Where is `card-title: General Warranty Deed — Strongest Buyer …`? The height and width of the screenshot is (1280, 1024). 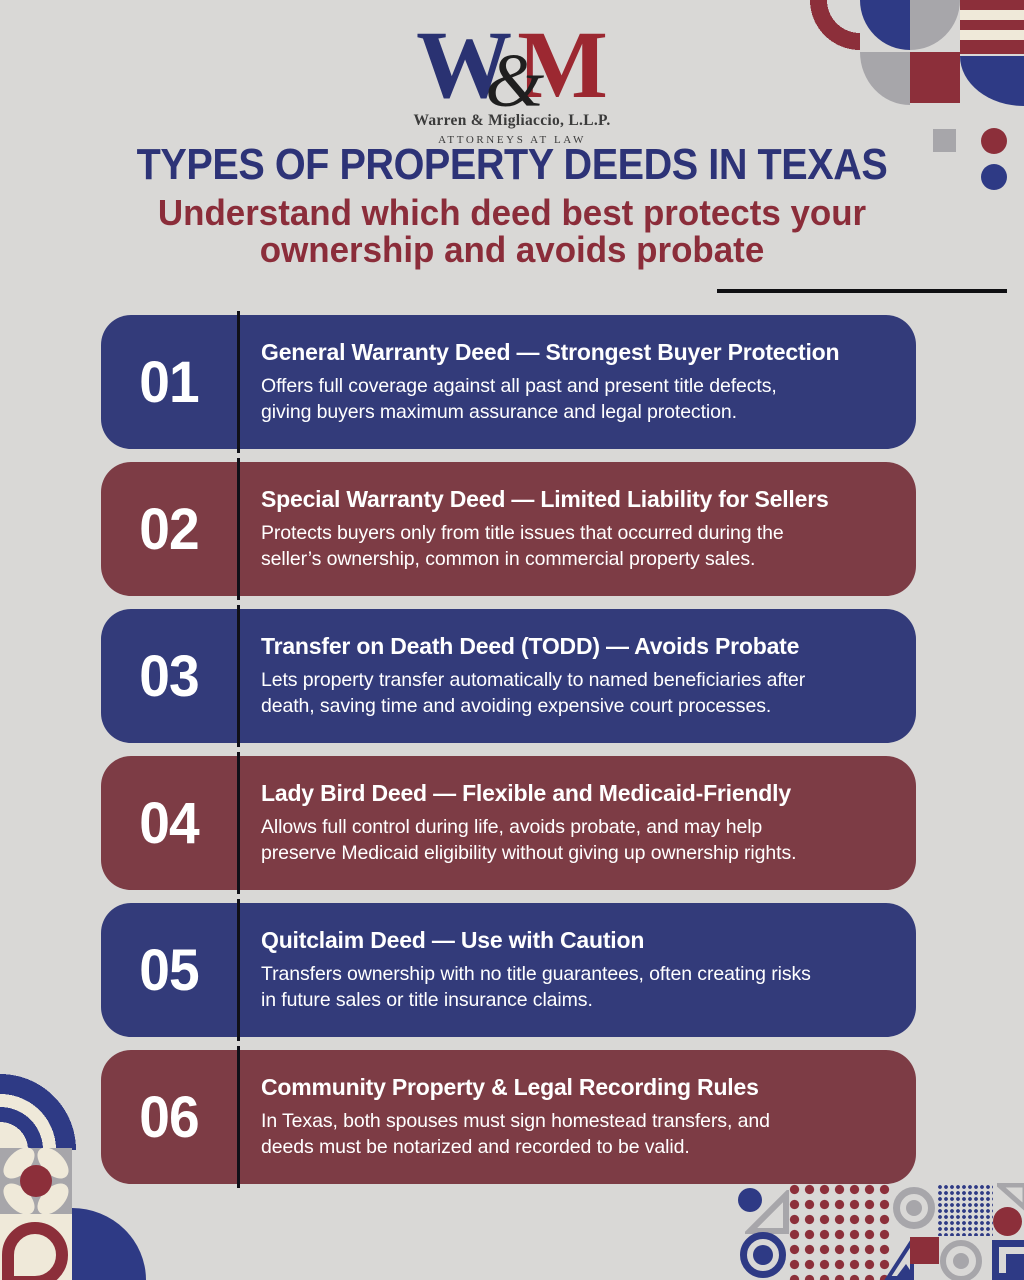
card-title: General Warranty Deed — Strongest Buyer … is located at coordinates (550, 352).